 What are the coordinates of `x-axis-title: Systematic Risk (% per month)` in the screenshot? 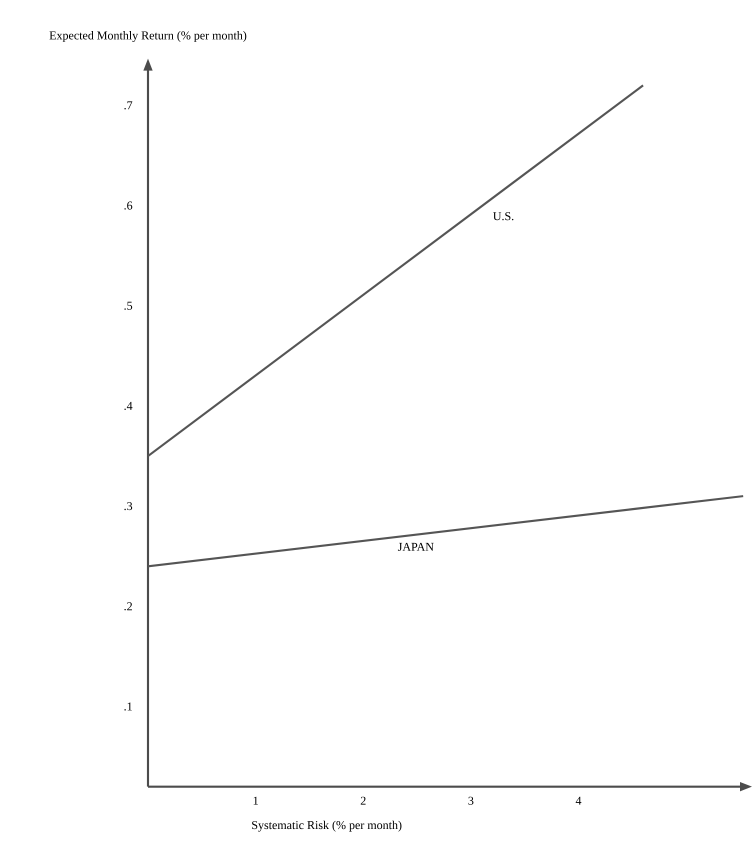 It's located at (327, 826).